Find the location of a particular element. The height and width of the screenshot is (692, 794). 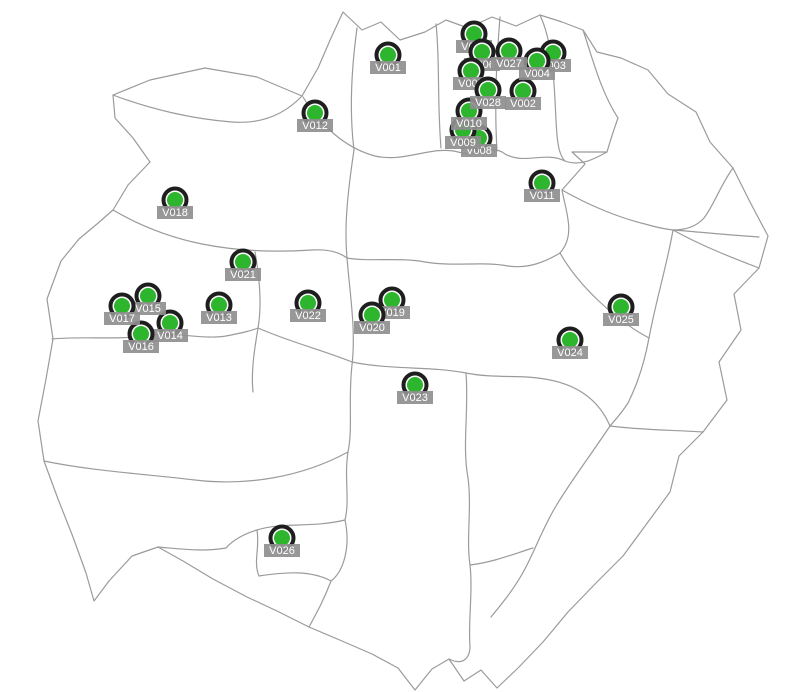

marker-label: V004 is located at coordinates (537, 74).